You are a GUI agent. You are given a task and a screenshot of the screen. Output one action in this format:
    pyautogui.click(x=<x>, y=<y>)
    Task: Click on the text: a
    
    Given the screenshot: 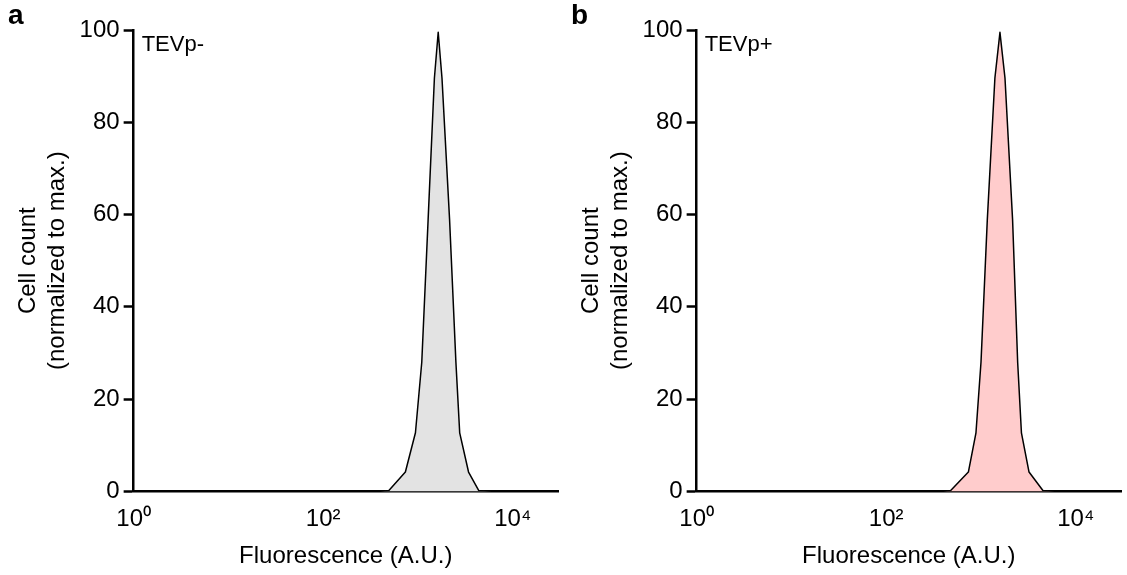 What is the action you would take?
    pyautogui.click(x=16, y=15)
    